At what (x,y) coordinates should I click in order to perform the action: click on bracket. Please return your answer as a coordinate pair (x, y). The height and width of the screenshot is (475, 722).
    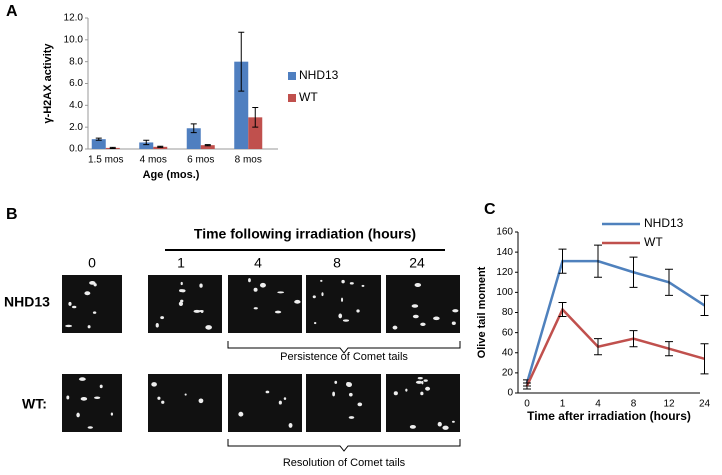
    Looking at the image, I should click on (344, 347).